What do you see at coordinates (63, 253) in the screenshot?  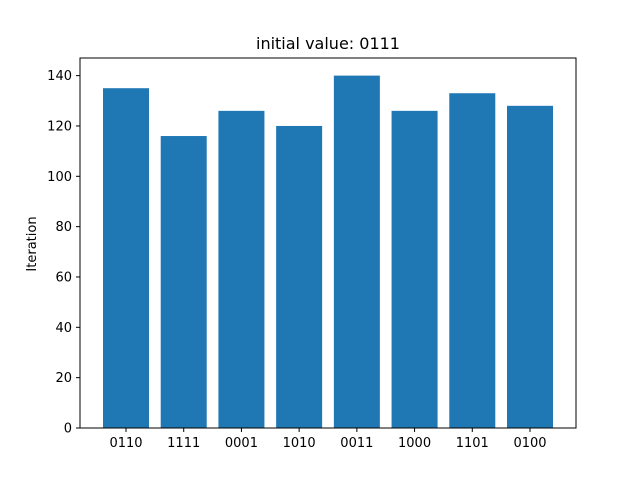 I see `y-axis-ticks: 0 20 40 60 80 100 120 140` at bounding box center [63, 253].